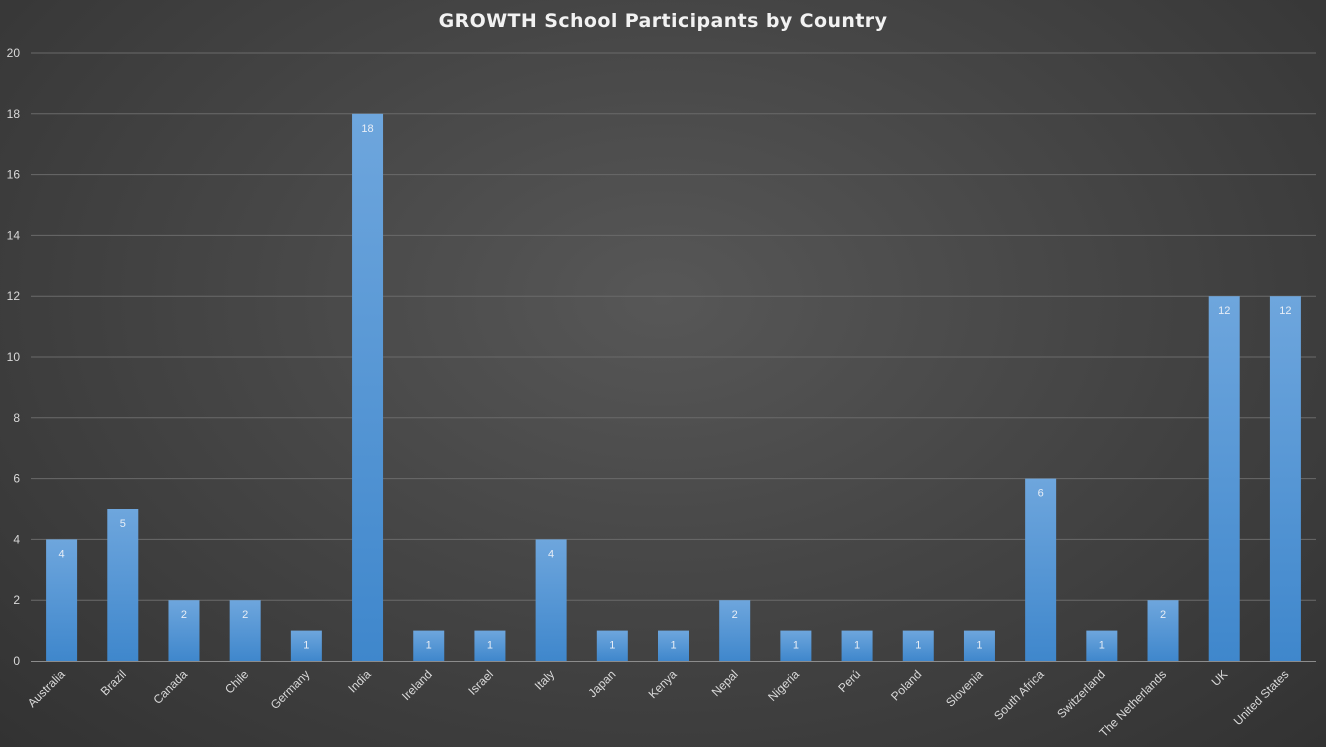 The image size is (1326, 747). What do you see at coordinates (1081, 694) in the screenshot?
I see `x-tick-label: Switzerland` at bounding box center [1081, 694].